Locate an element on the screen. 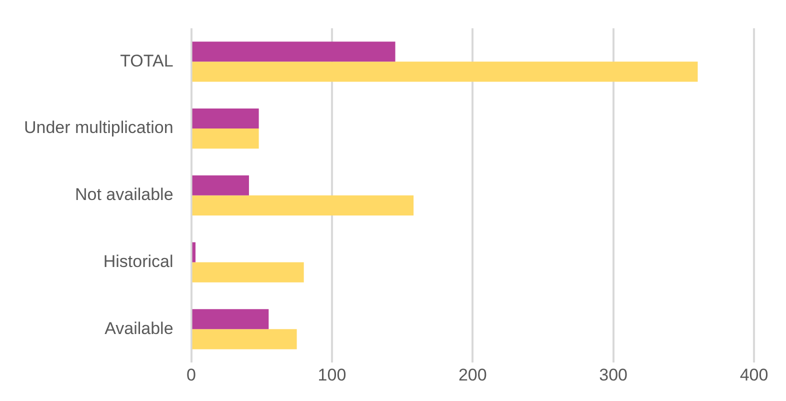  y-tick-label: Available is located at coordinates (139, 328).